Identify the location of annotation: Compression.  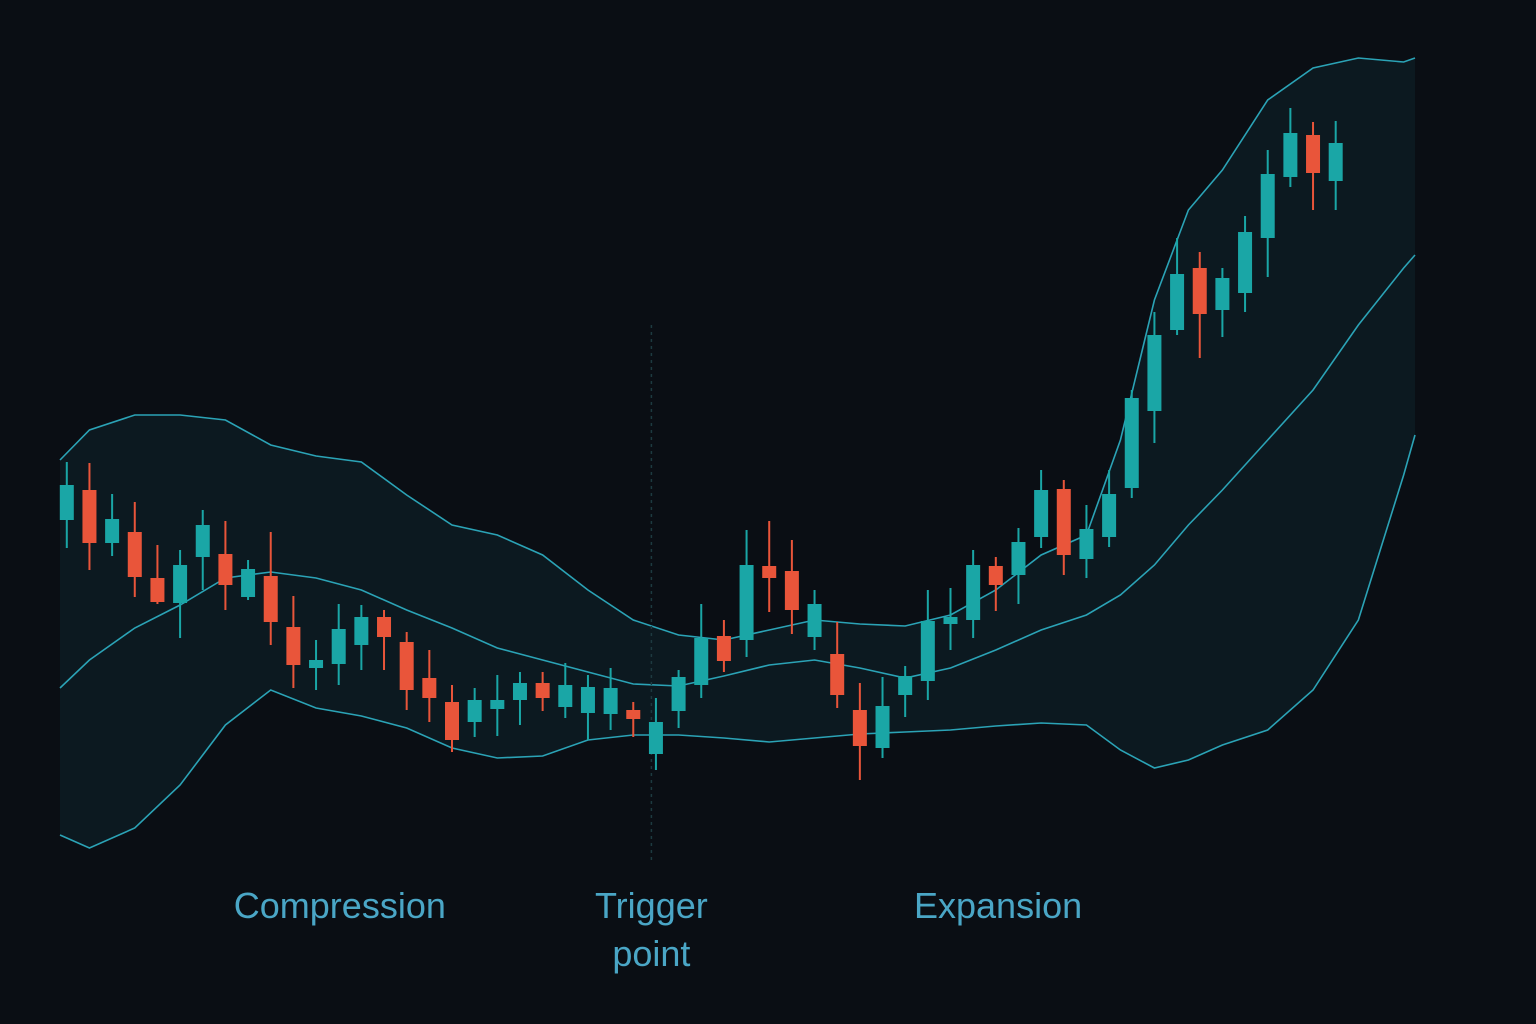
(339, 905).